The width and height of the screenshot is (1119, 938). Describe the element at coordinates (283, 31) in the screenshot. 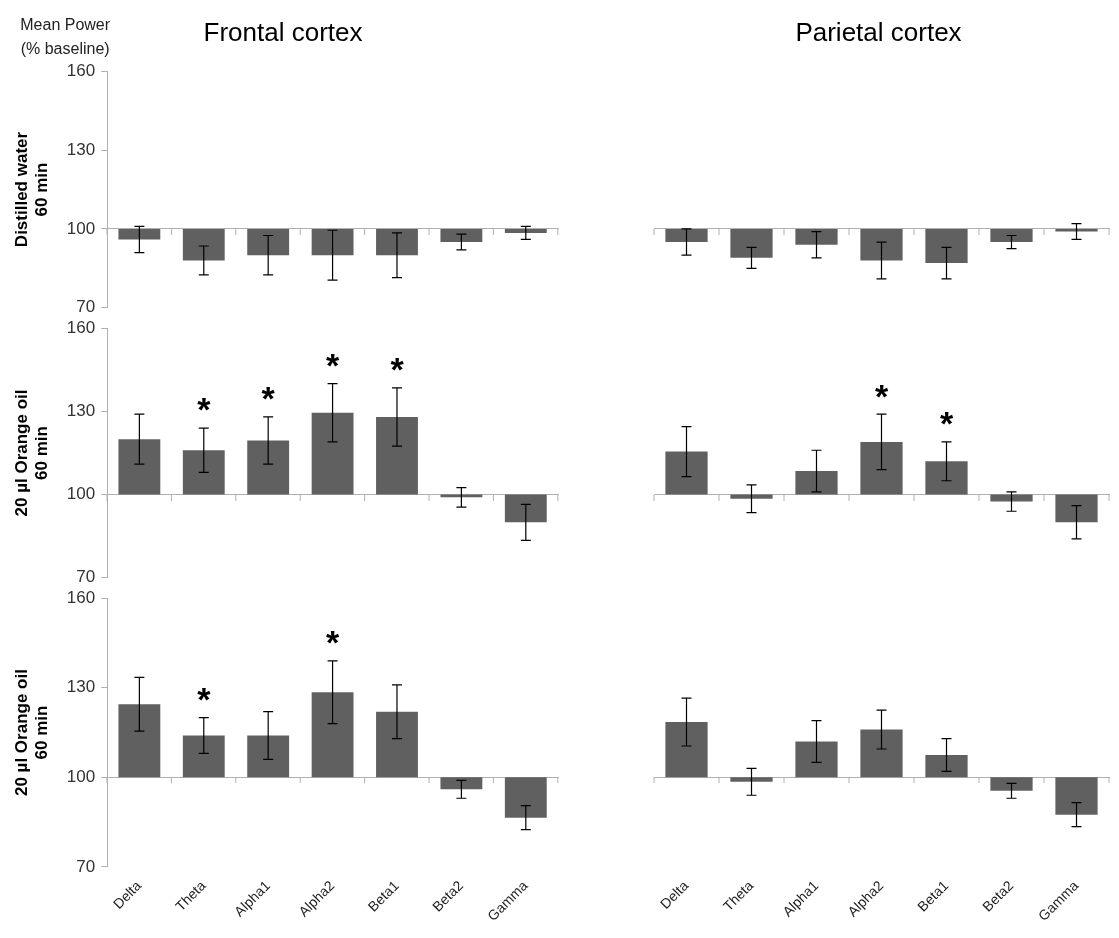

I see `chart-title: Frontal cortex` at that location.